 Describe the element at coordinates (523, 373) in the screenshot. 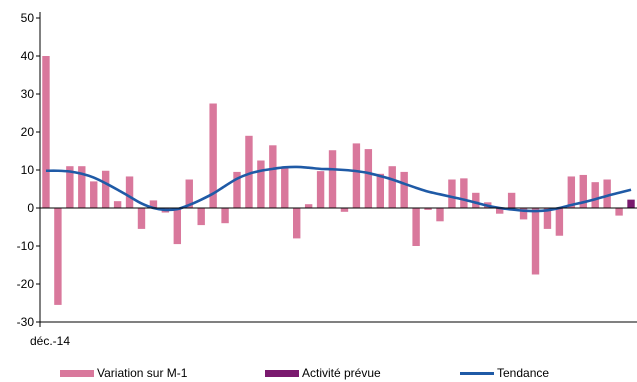

I see `legend-label-tendance: Tendance` at that location.